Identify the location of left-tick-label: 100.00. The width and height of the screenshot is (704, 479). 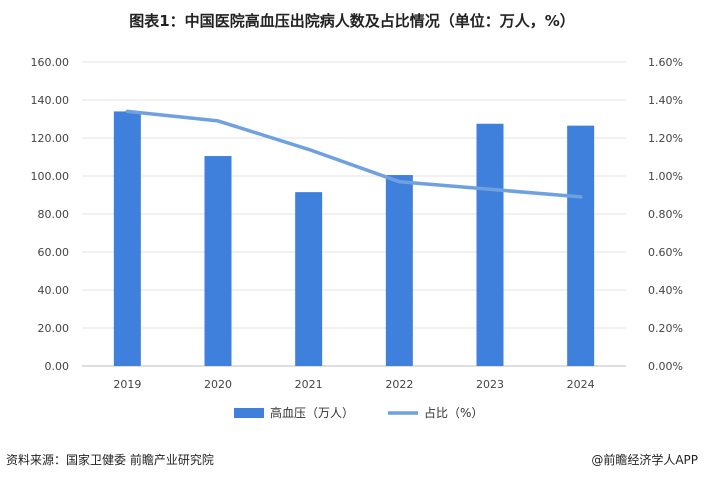
(50, 176).